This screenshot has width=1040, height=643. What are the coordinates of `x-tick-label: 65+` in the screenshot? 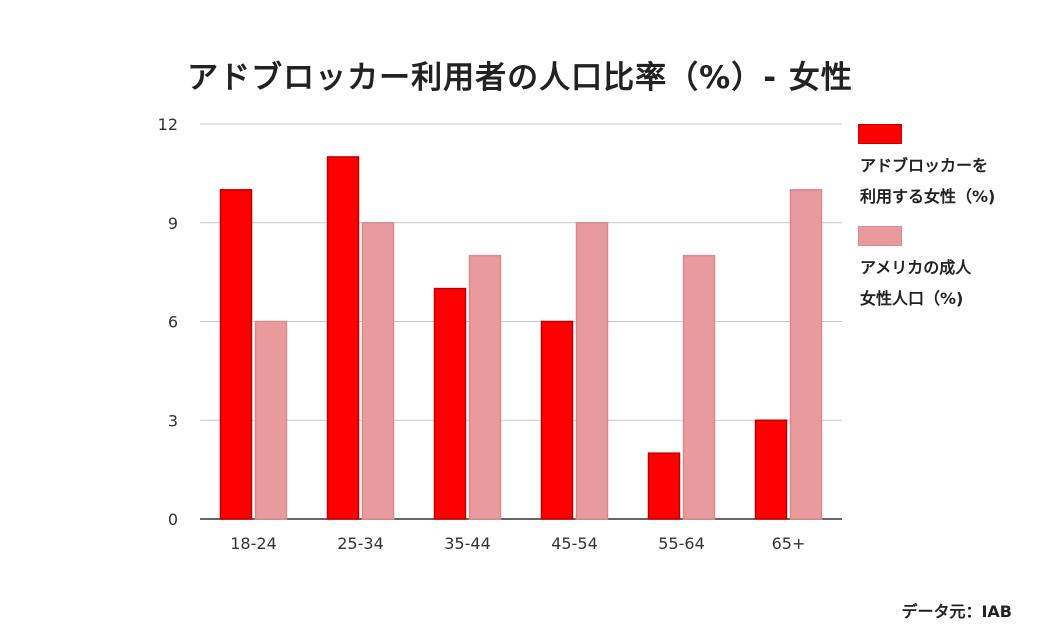 It's located at (789, 543).